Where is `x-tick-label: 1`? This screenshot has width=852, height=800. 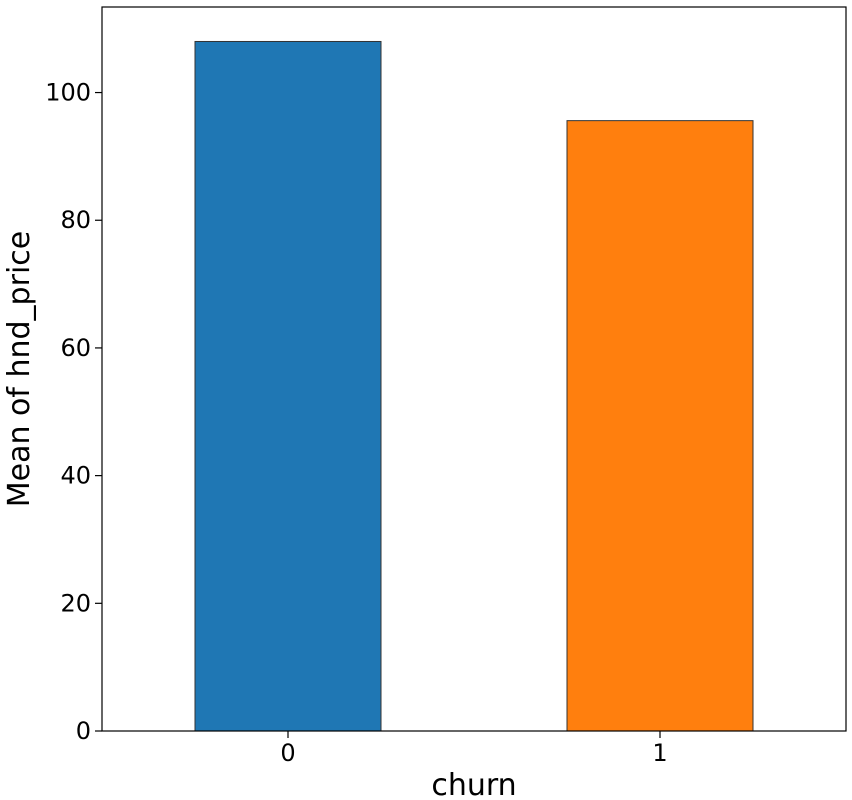 x-tick-label: 1 is located at coordinates (659, 753).